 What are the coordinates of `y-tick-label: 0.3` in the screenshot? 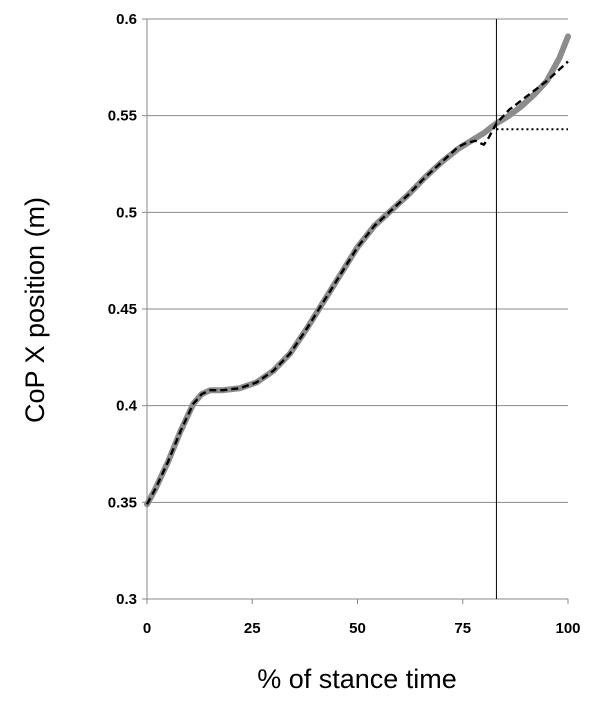 It's located at (126, 599).